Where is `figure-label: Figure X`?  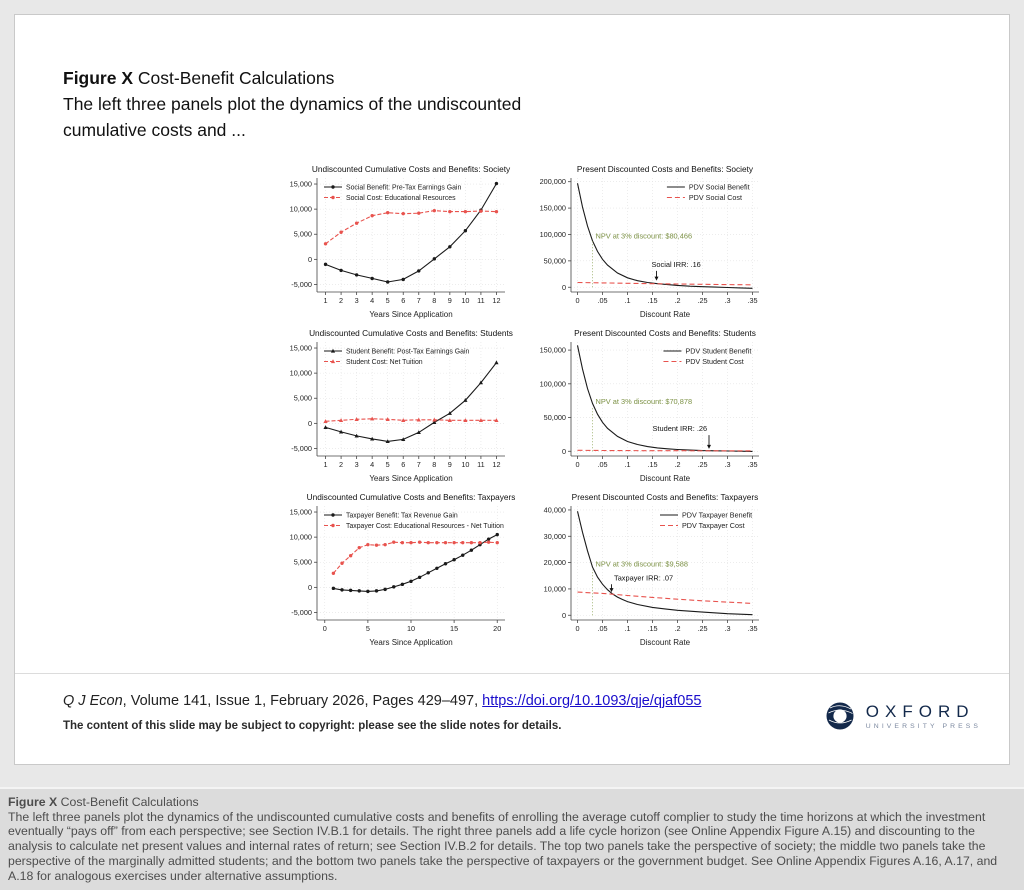
figure-label: Figure X is located at coordinates (98, 78).